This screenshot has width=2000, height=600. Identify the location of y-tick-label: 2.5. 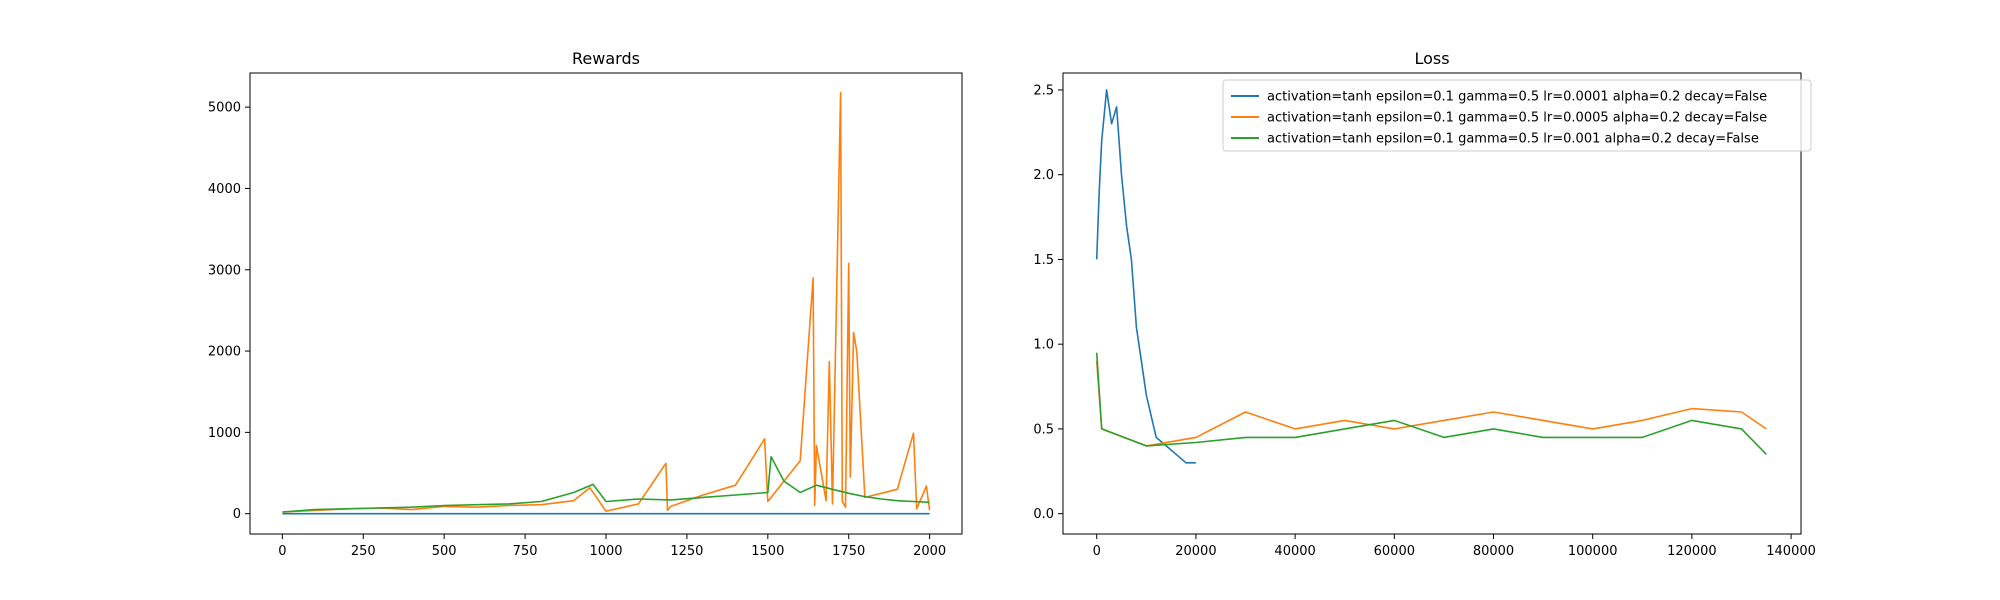
(1043, 90).